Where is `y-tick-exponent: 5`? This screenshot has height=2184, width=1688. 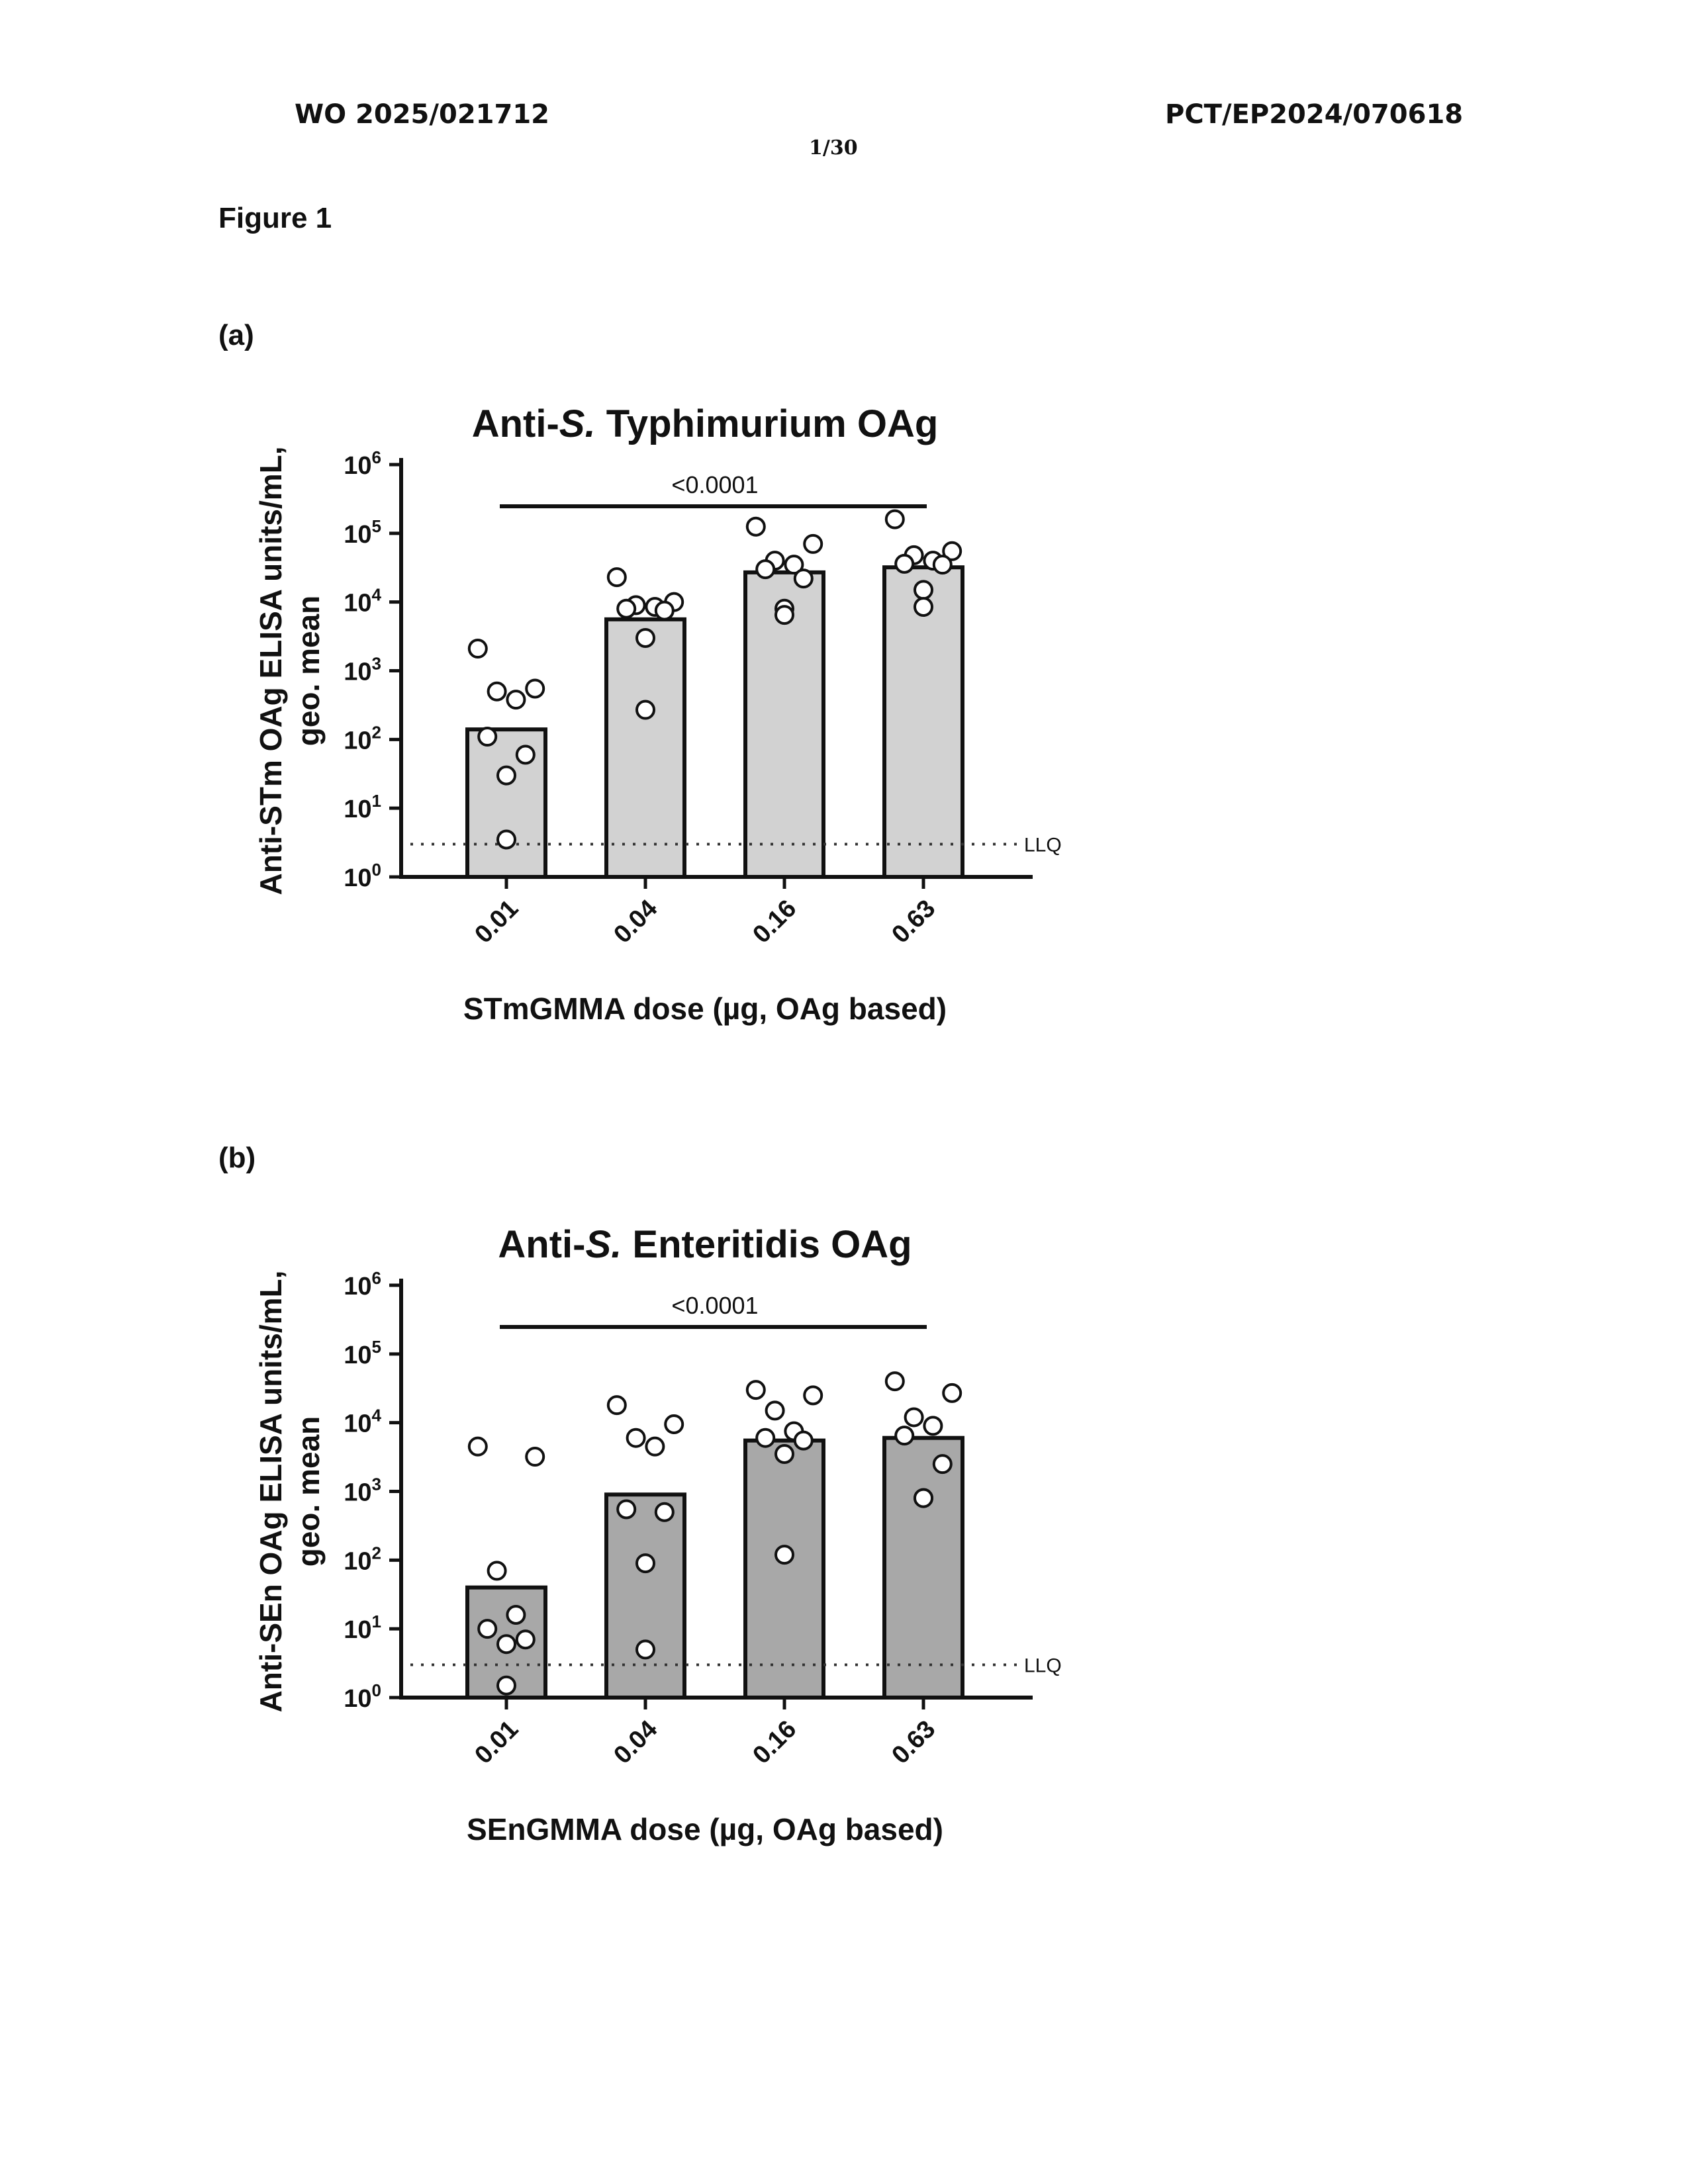 y-tick-exponent: 5 is located at coordinates (376, 526).